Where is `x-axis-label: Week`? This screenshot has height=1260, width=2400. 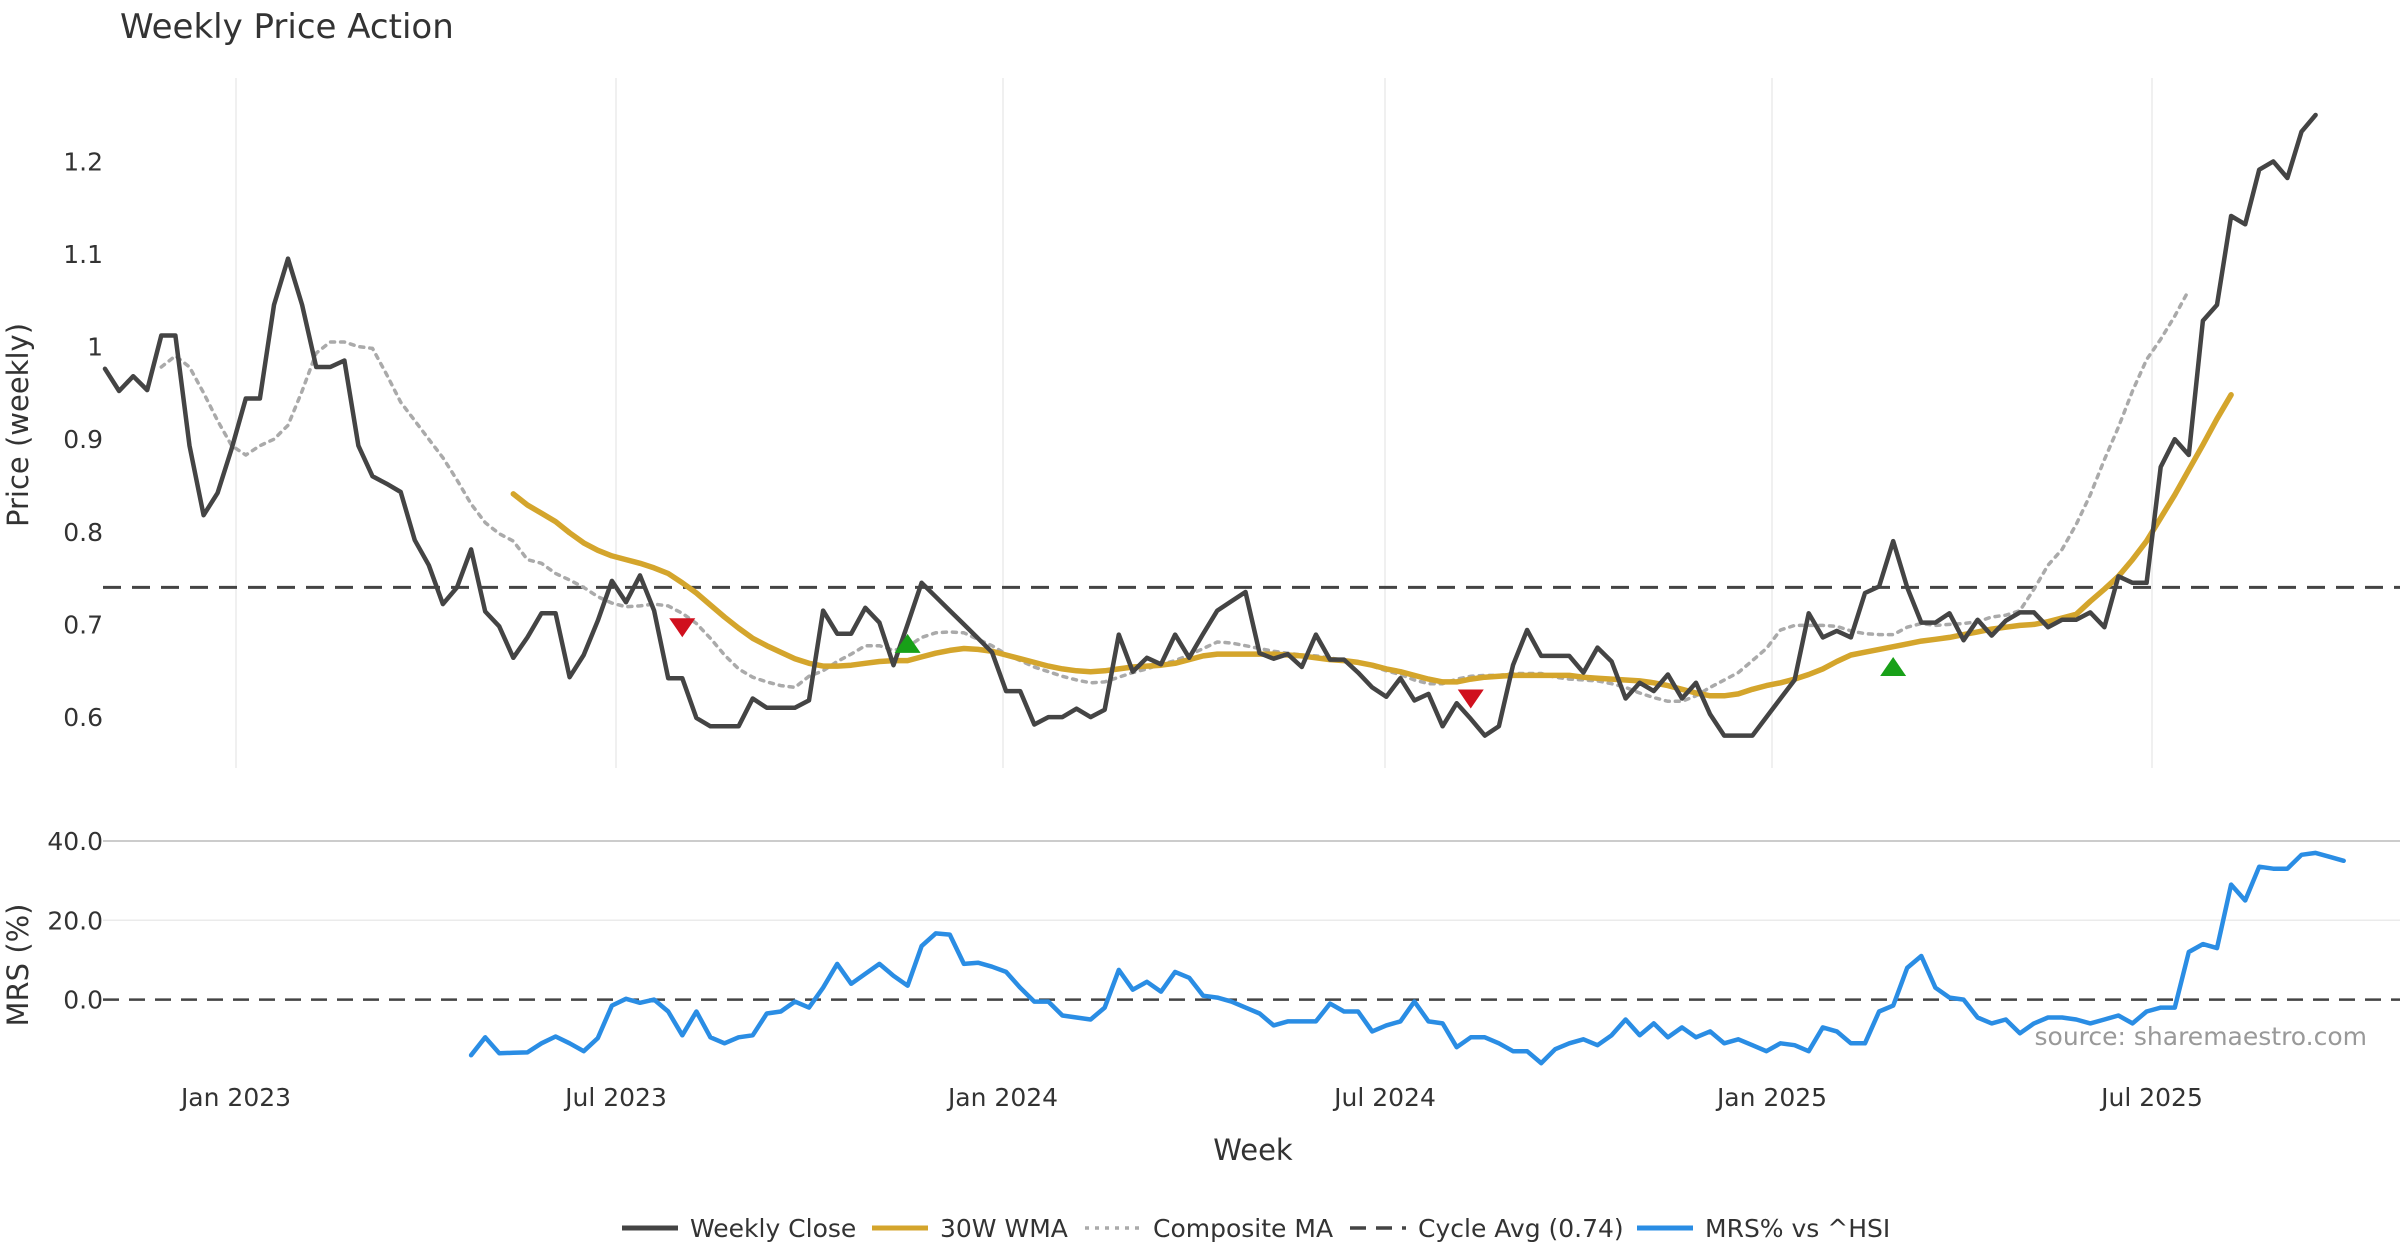 x-axis-label: Week is located at coordinates (1253, 1150).